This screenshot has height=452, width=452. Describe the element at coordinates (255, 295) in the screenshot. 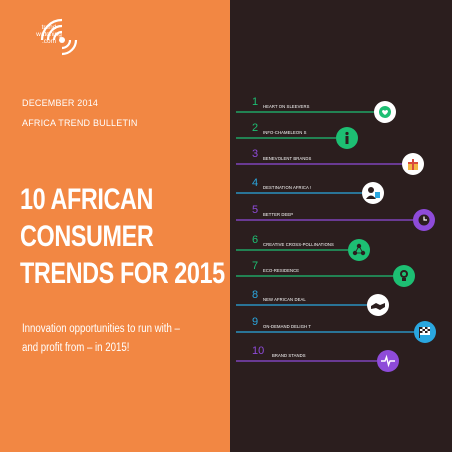

I see `trend-number: 8` at that location.